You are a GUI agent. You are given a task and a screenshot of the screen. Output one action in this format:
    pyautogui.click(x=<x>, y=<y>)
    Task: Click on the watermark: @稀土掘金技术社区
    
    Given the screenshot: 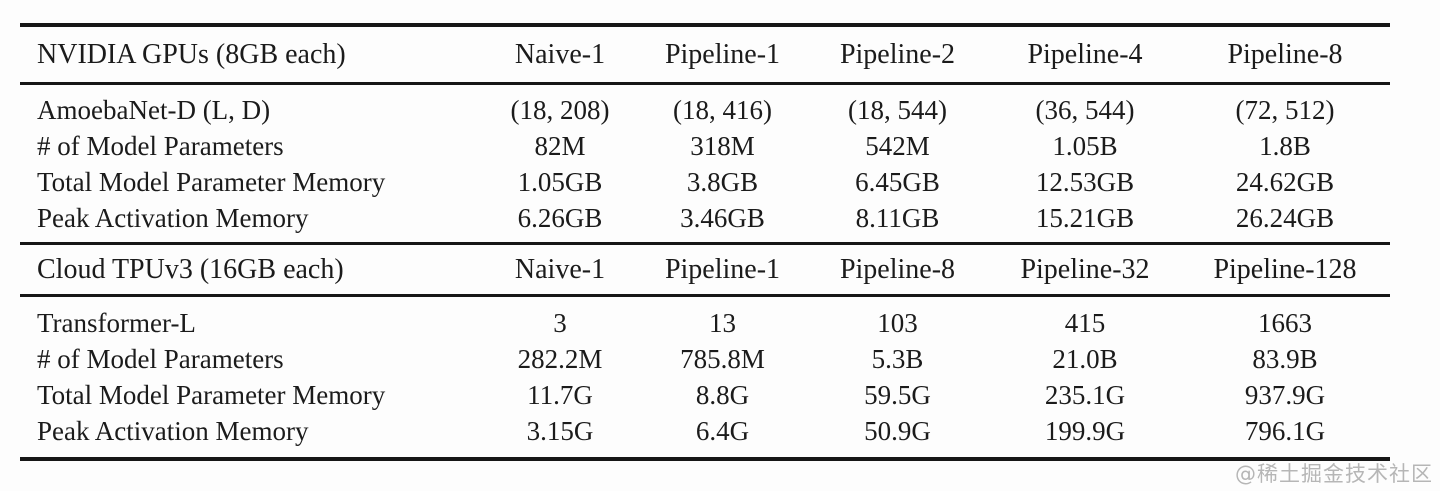 What is the action you would take?
    pyautogui.click(x=1334, y=474)
    